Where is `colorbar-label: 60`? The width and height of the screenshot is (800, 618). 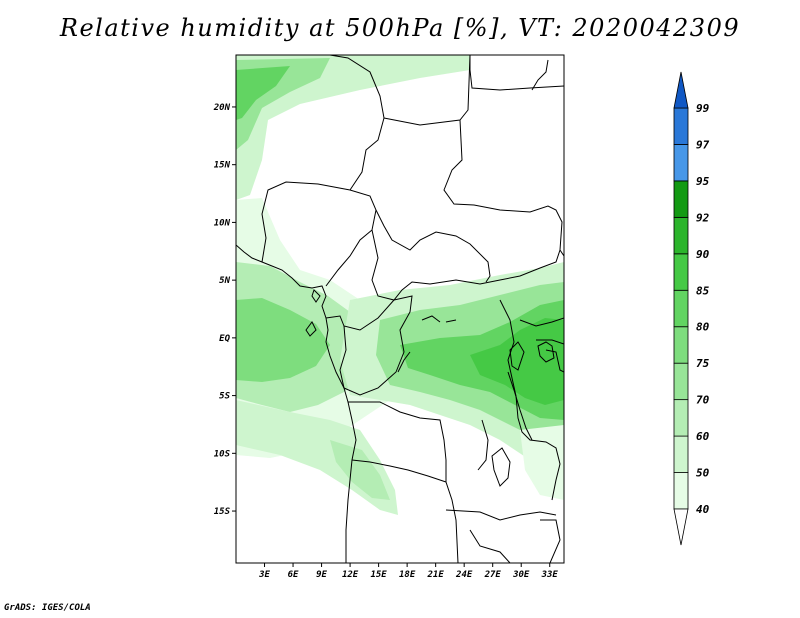
colorbar-label: 60 is located at coordinates (703, 436).